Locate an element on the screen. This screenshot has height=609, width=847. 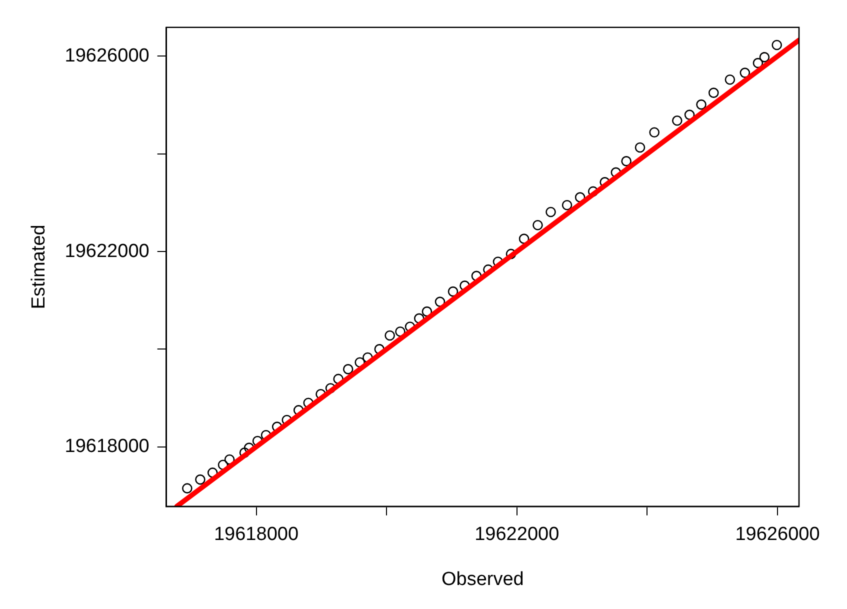
y-tick-label: 19618000 is located at coordinates (107, 447).